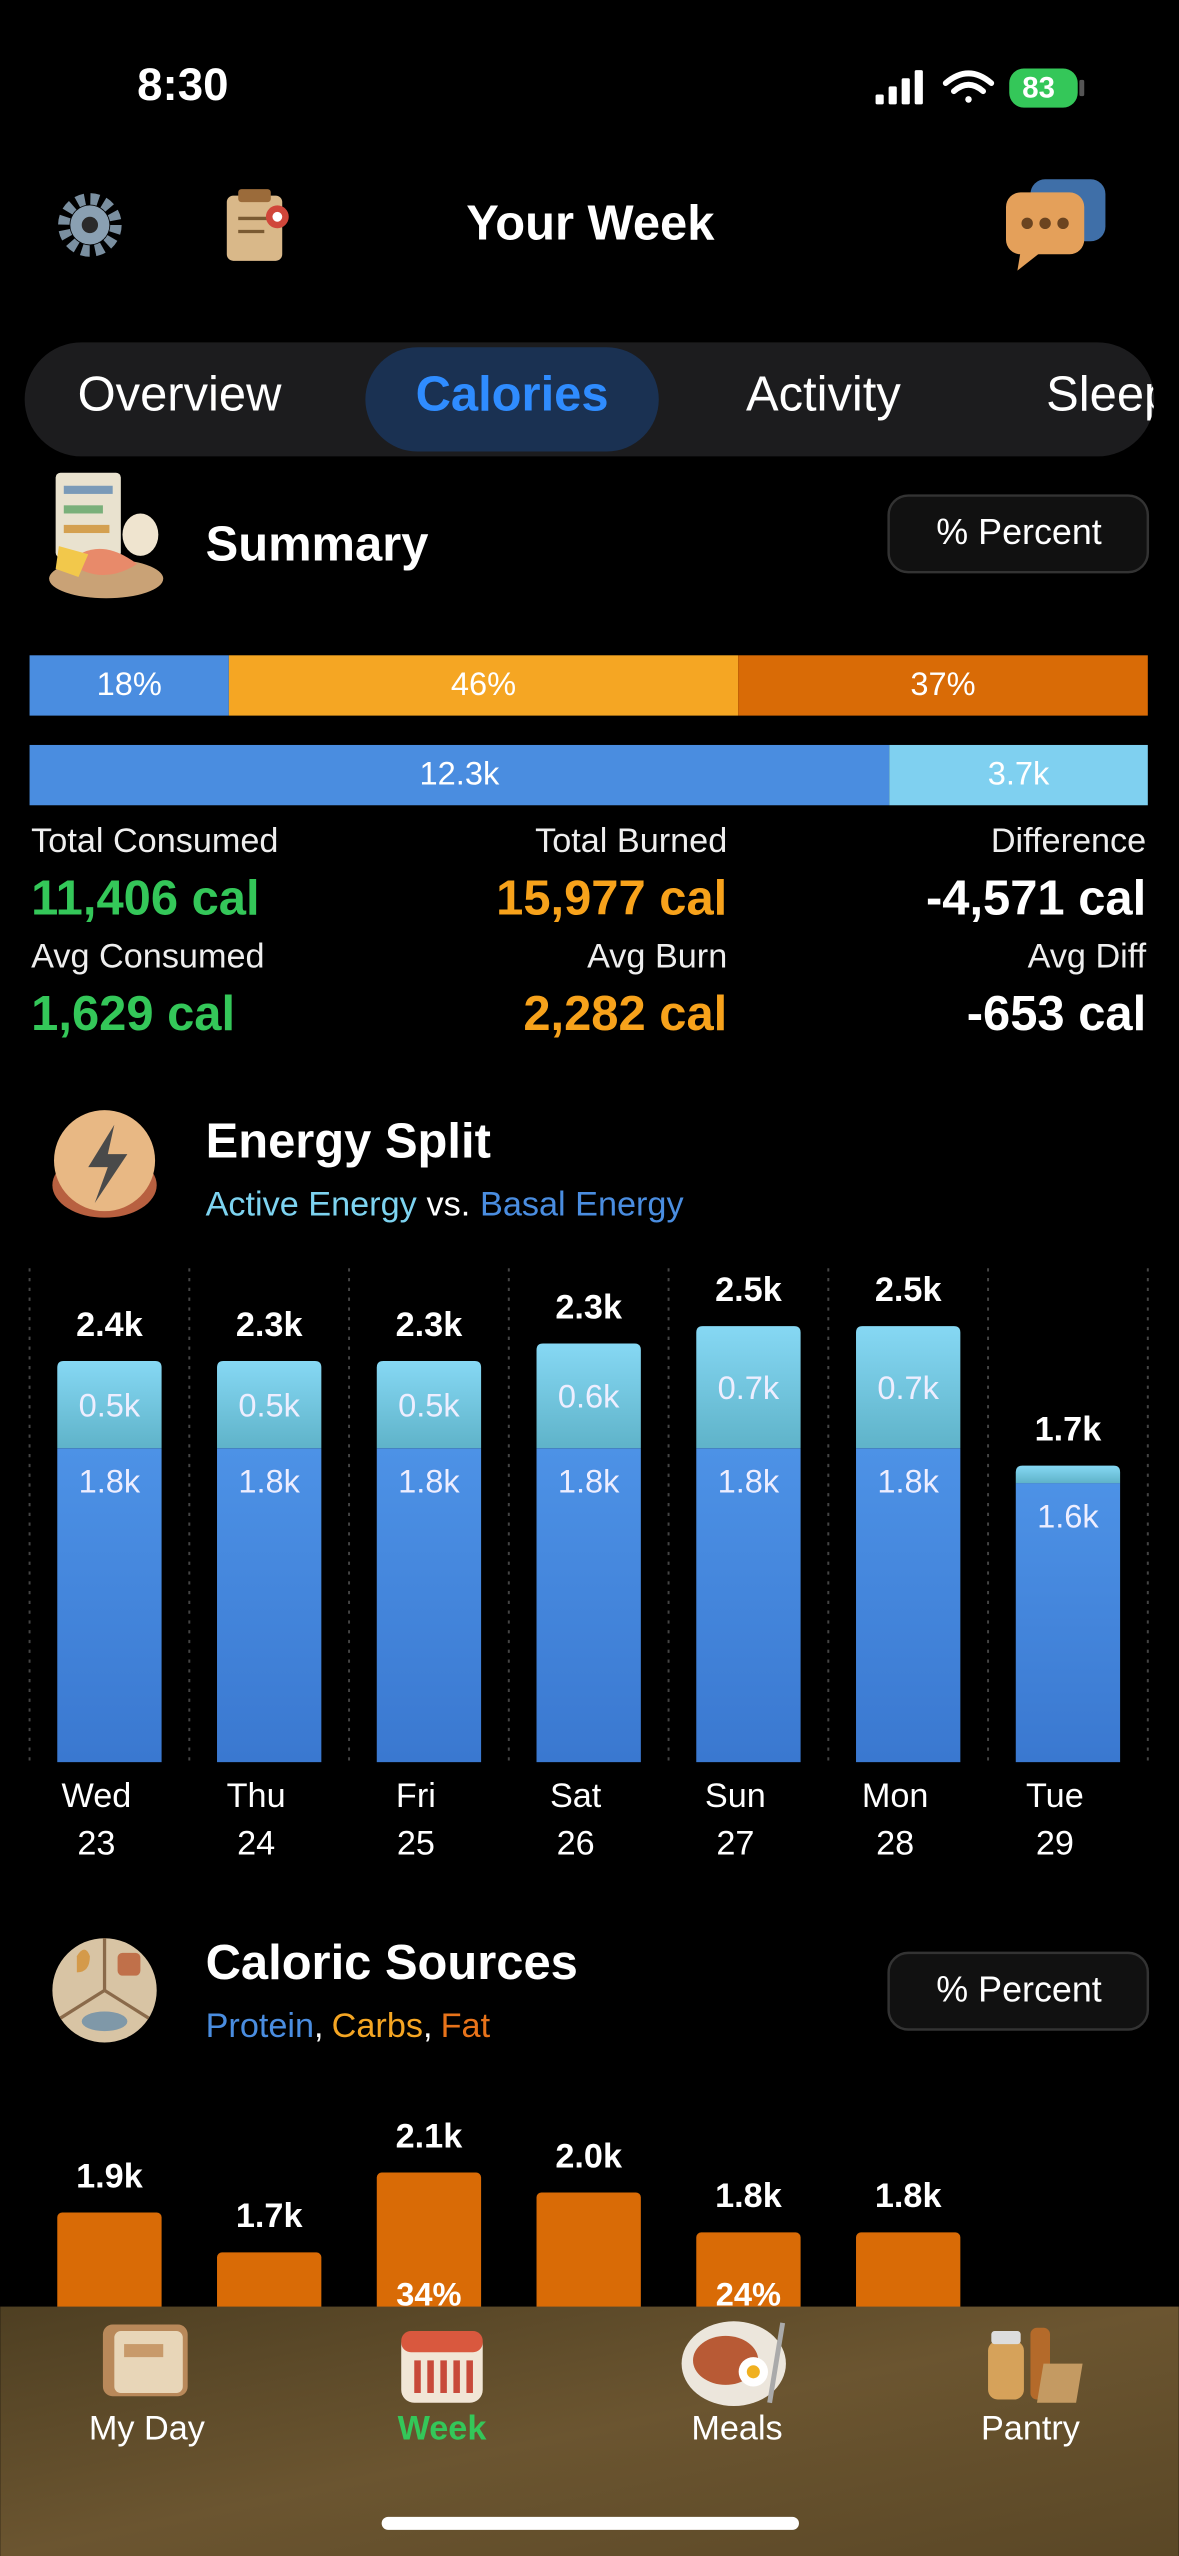  I want to click on tab-label: Activity, so click(823, 395).